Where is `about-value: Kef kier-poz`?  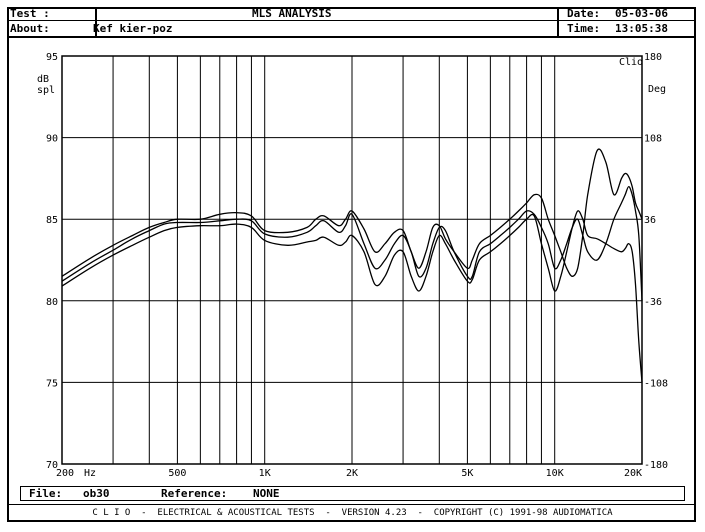 about-value: Kef kier-poz is located at coordinates (133, 28).